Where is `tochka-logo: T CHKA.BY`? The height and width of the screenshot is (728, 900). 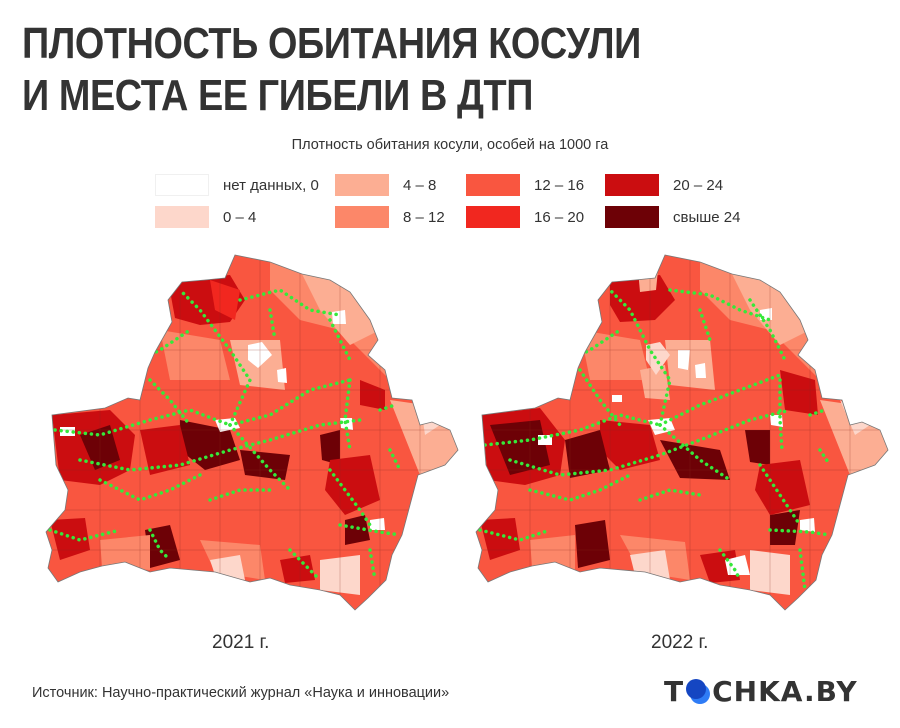
tochka-logo: T CHKA.BY is located at coordinates (761, 691).